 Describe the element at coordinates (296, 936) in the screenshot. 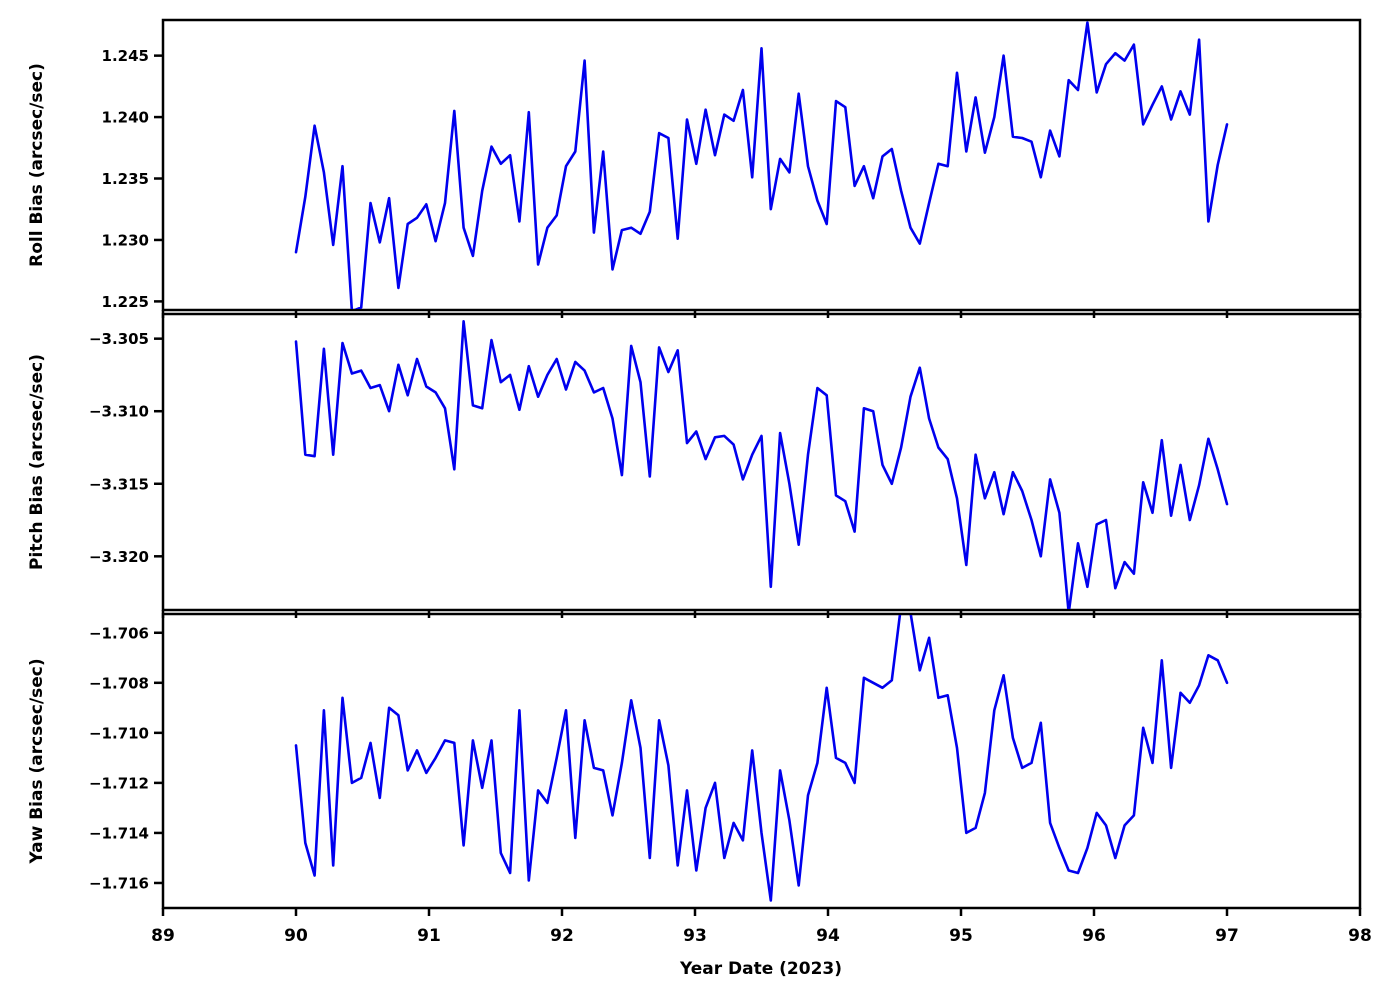

I see `x-tick-label: 90` at that location.